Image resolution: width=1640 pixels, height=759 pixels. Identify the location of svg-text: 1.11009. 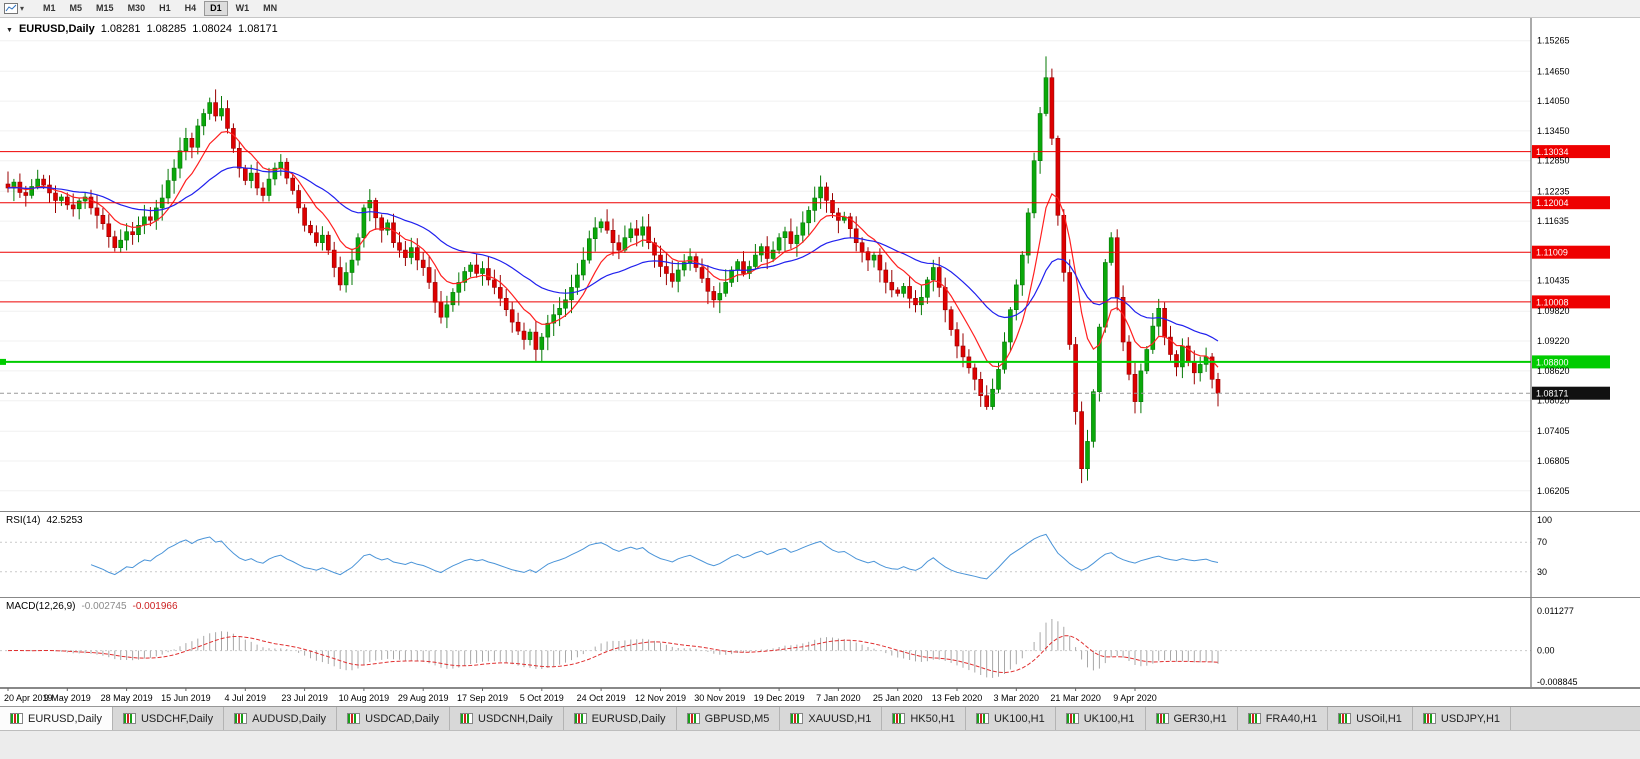
(1552, 253).